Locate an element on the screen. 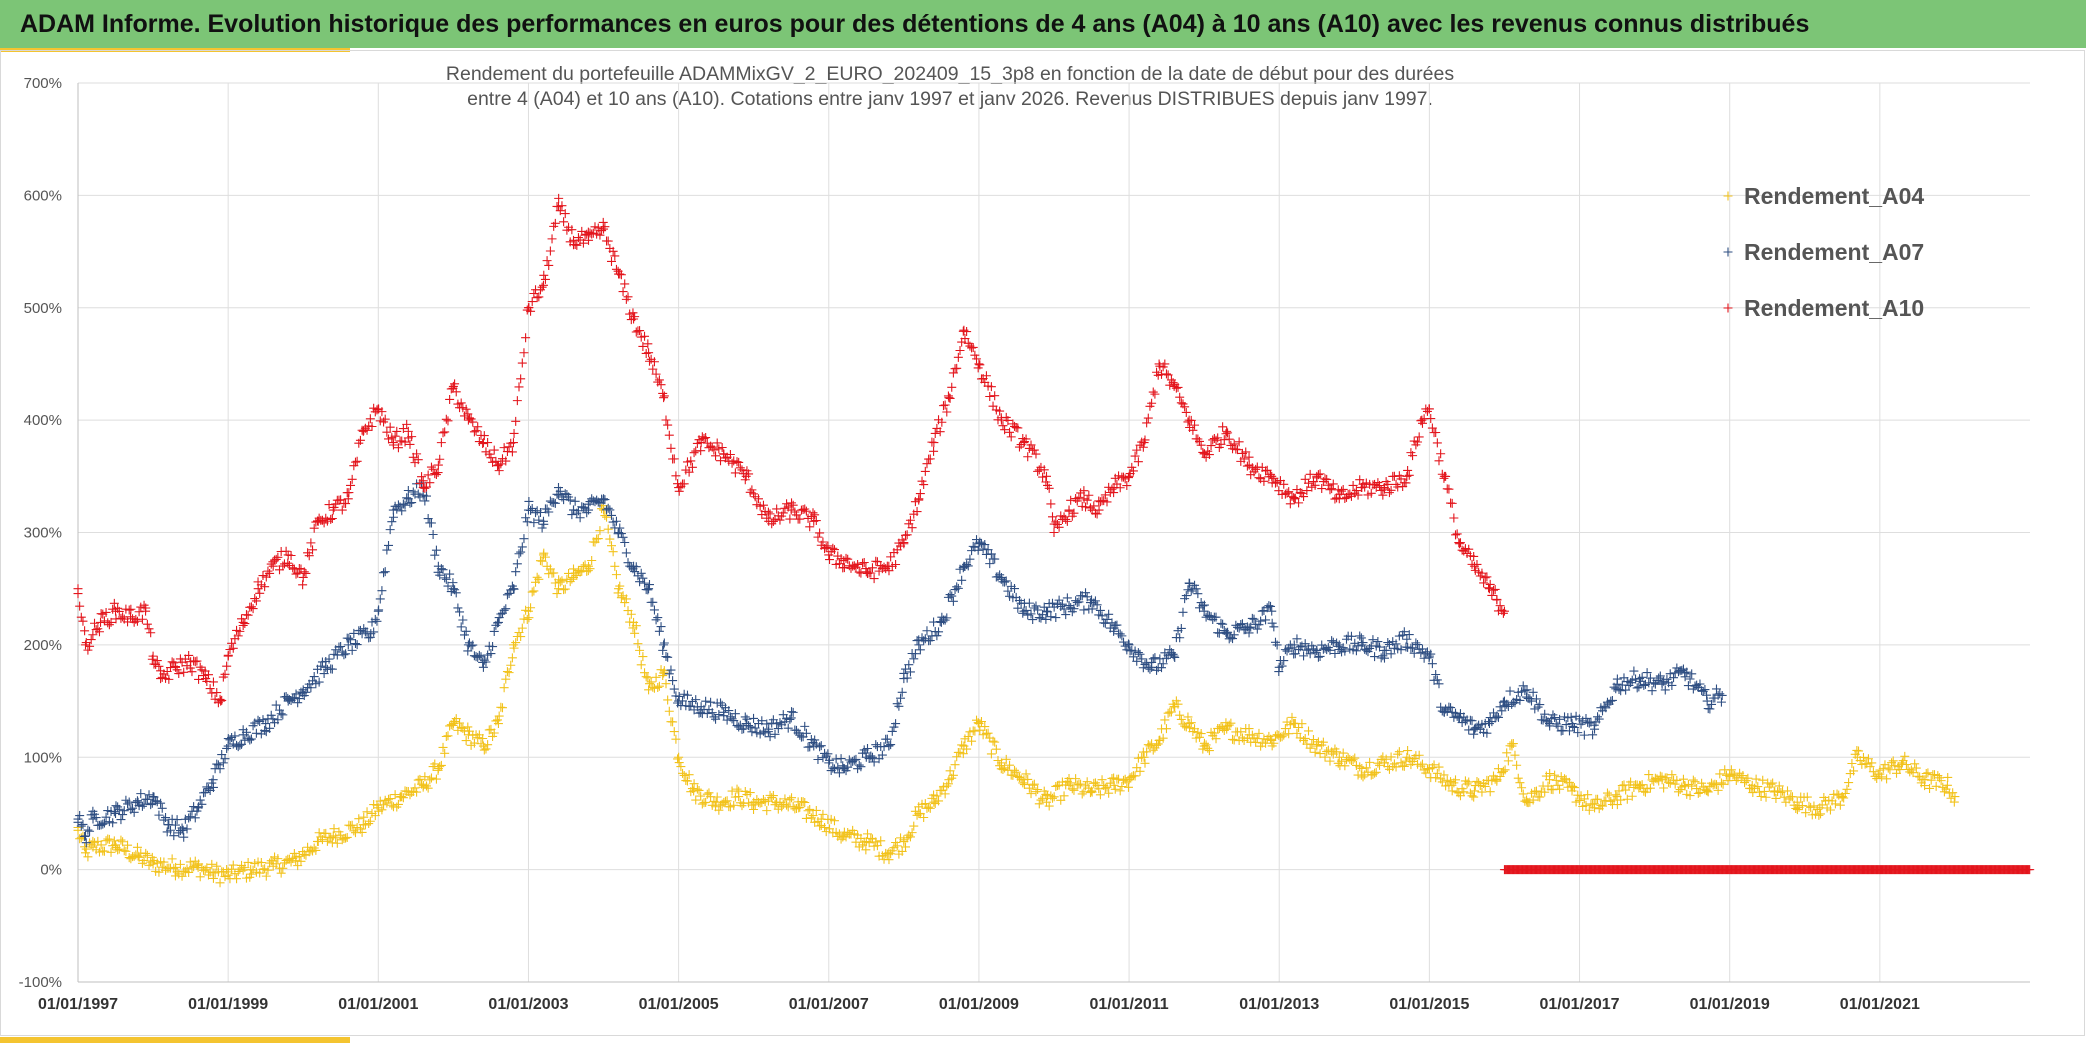 This screenshot has height=1043, width=2086. y-tick-label: 500% is located at coordinates (43, 308).